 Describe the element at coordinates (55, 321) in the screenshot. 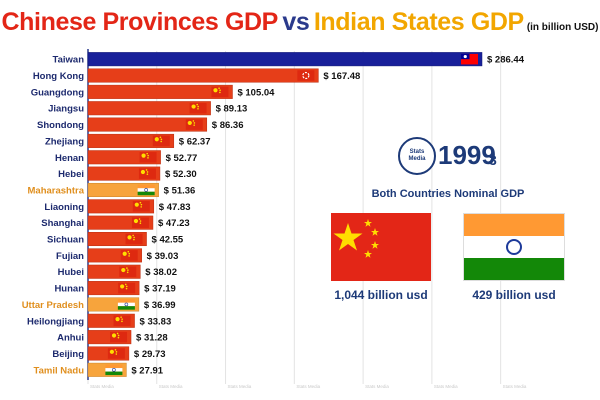

I see `category-label: Heilongjiang` at that location.